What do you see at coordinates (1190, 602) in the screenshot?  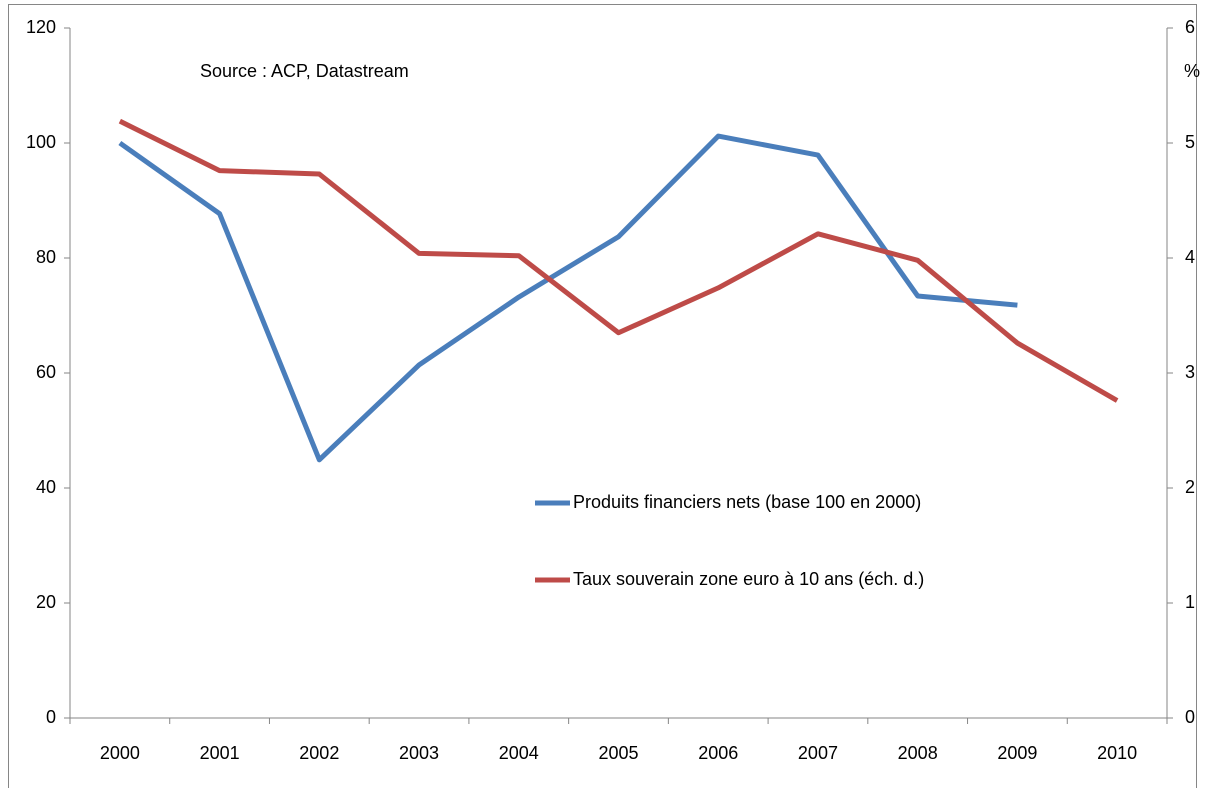 I see `y2-tick-label: 1` at bounding box center [1190, 602].